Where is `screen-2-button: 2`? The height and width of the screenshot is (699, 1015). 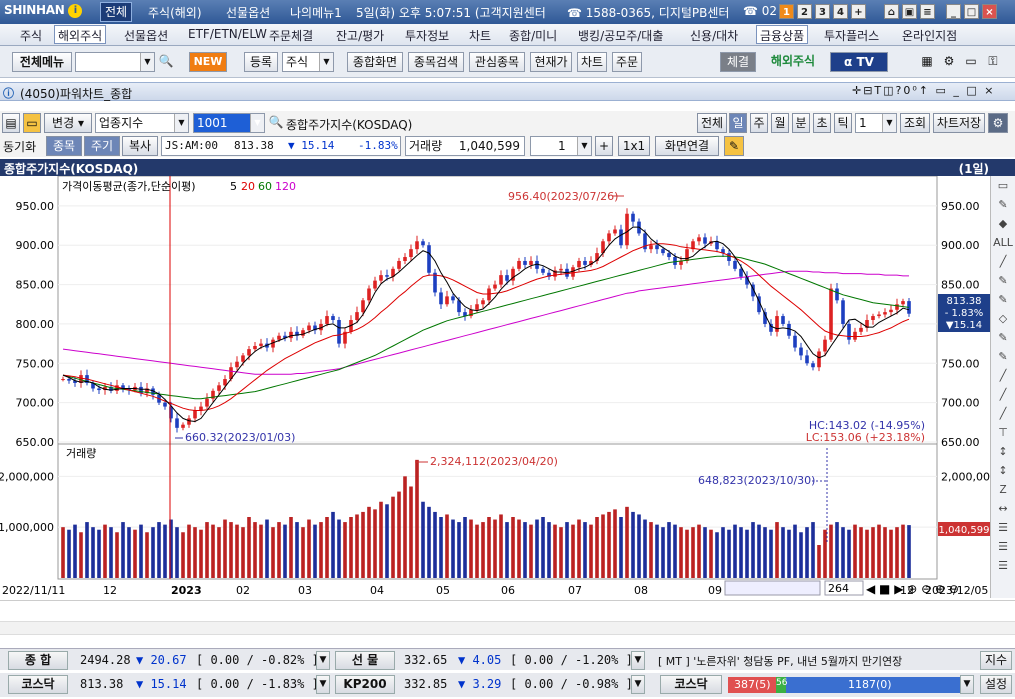
screen-2-button: 2 is located at coordinates (804, 11).